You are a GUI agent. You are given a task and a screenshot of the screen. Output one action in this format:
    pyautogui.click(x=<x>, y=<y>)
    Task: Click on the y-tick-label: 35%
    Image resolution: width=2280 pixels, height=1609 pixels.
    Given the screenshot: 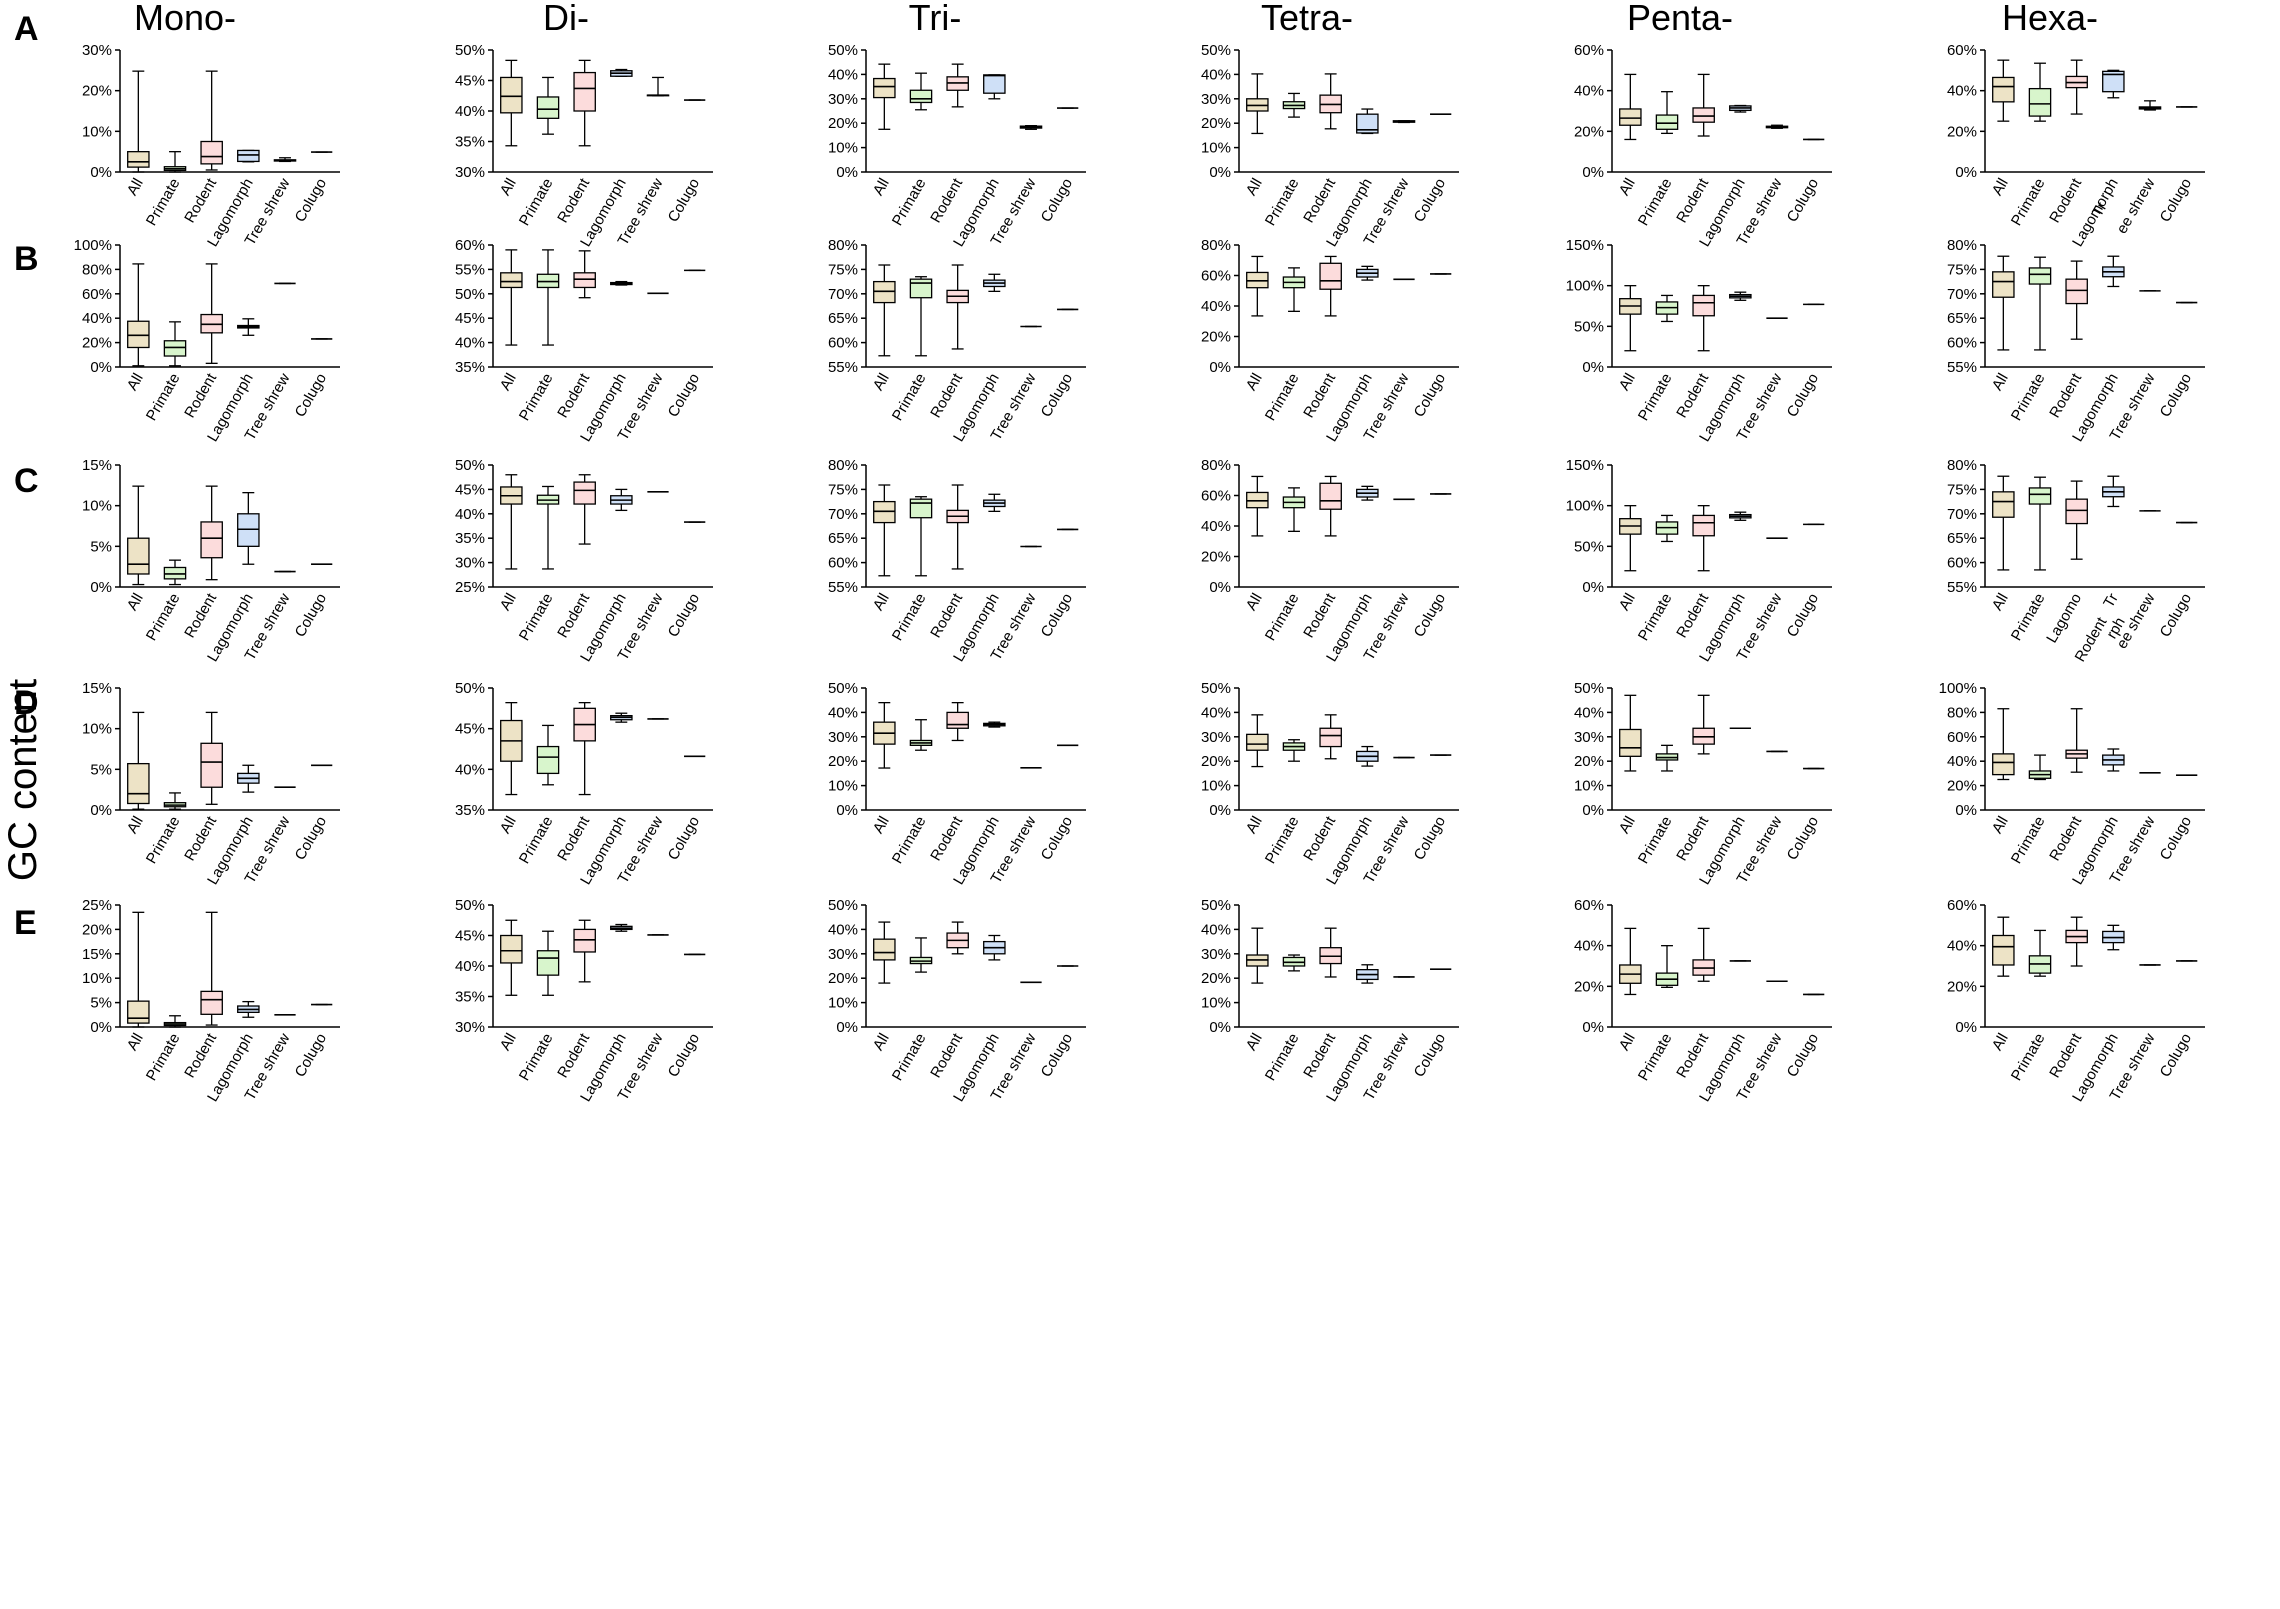 What is the action you would take?
    pyautogui.click(x=470, y=538)
    